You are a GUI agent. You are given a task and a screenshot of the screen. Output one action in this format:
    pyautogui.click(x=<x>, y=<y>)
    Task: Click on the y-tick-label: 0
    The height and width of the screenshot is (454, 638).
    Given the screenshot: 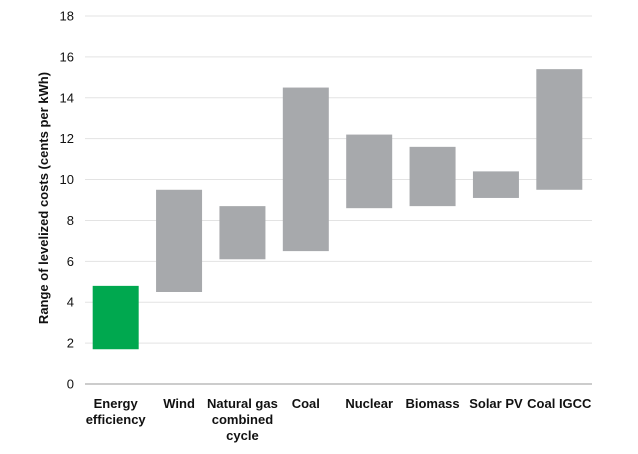 What is the action you would take?
    pyautogui.click(x=70, y=384)
    